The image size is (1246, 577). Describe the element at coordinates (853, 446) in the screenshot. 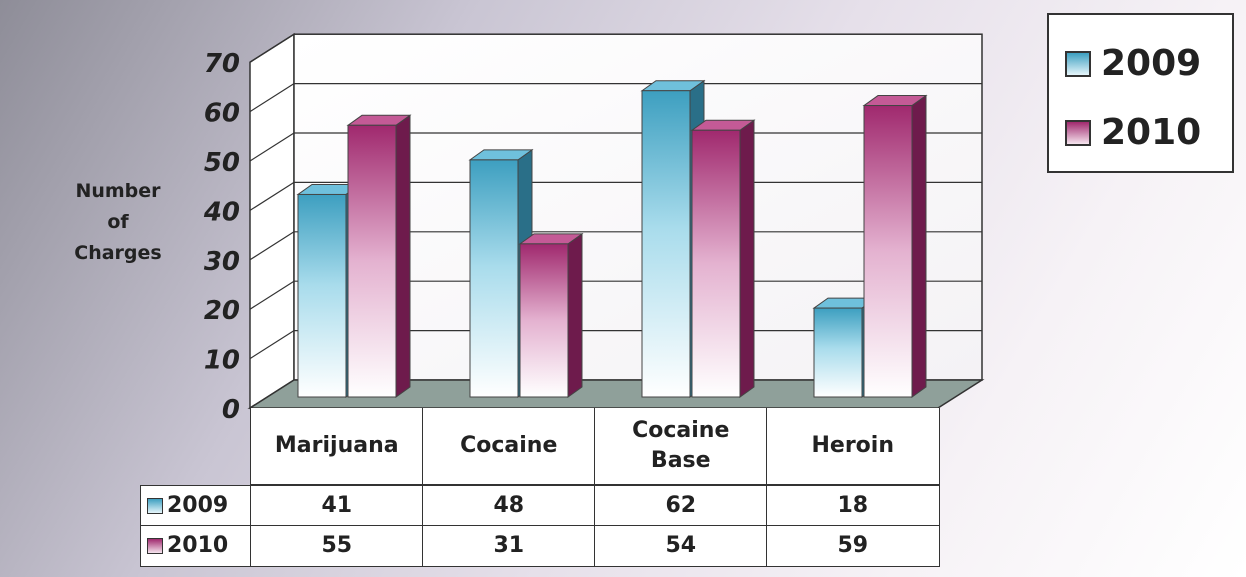

I see `table-category-header: Heroin` at that location.